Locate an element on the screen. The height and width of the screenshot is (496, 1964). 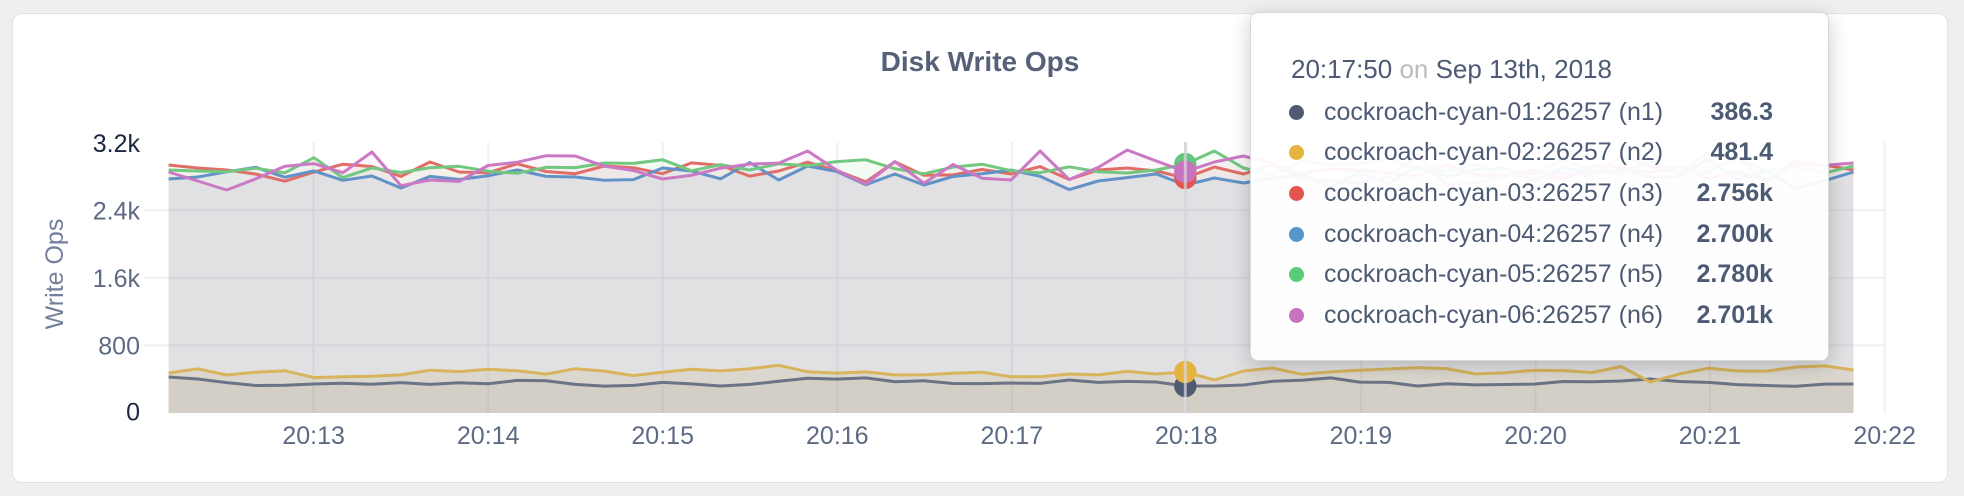
svg-text: 2.4k is located at coordinates (117, 211).